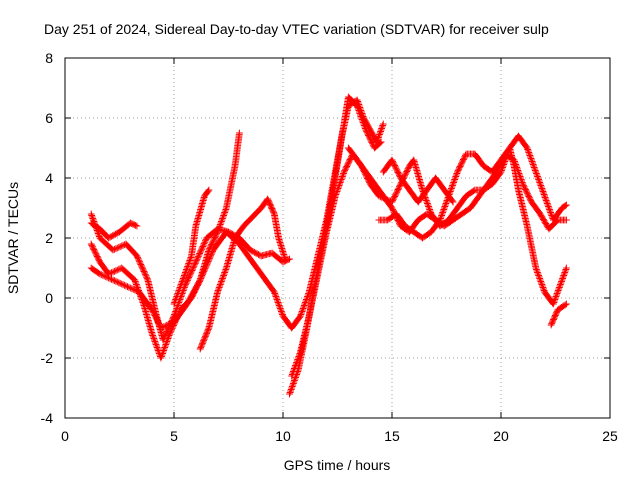 The width and height of the screenshot is (640, 480). Describe the element at coordinates (49, 58) in the screenshot. I see `y-tick-label: 8` at that location.